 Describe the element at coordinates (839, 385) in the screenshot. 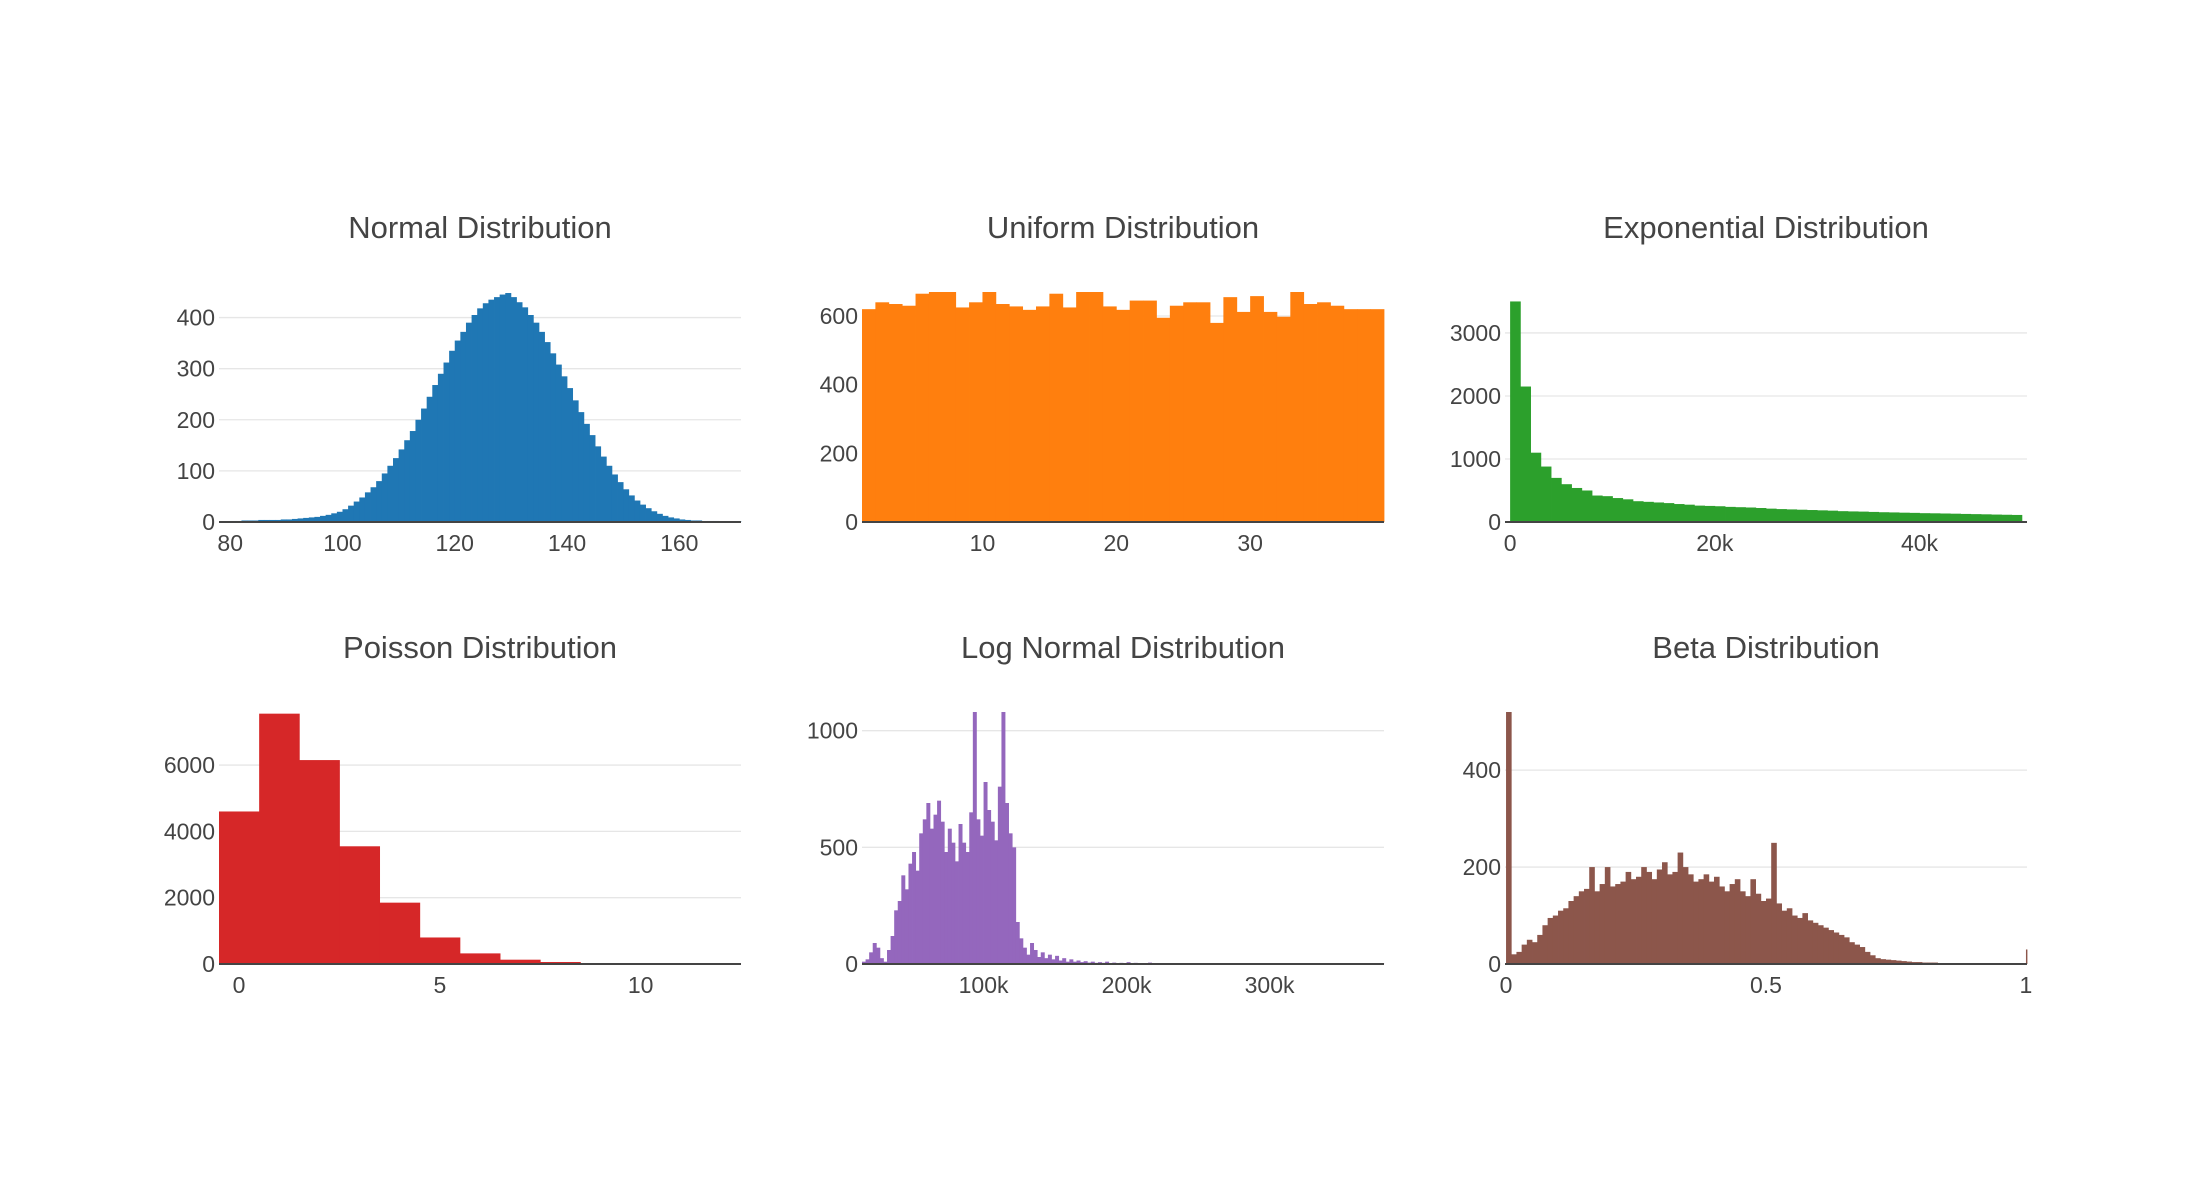

I see `y-tick-label: 400` at that location.